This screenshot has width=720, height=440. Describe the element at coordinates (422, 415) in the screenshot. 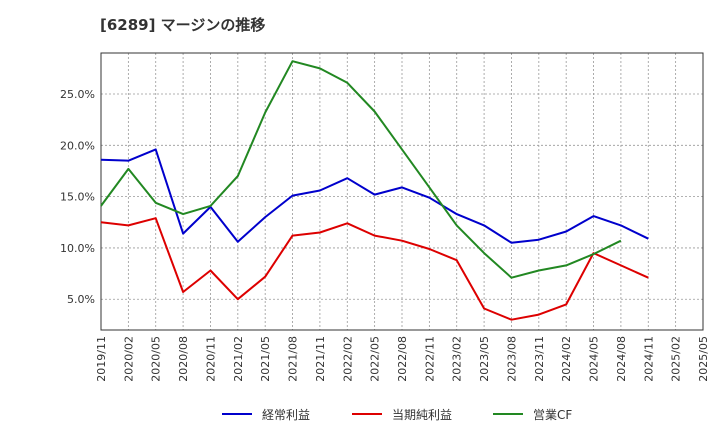

I see `legend-label: 当期純利益` at that location.